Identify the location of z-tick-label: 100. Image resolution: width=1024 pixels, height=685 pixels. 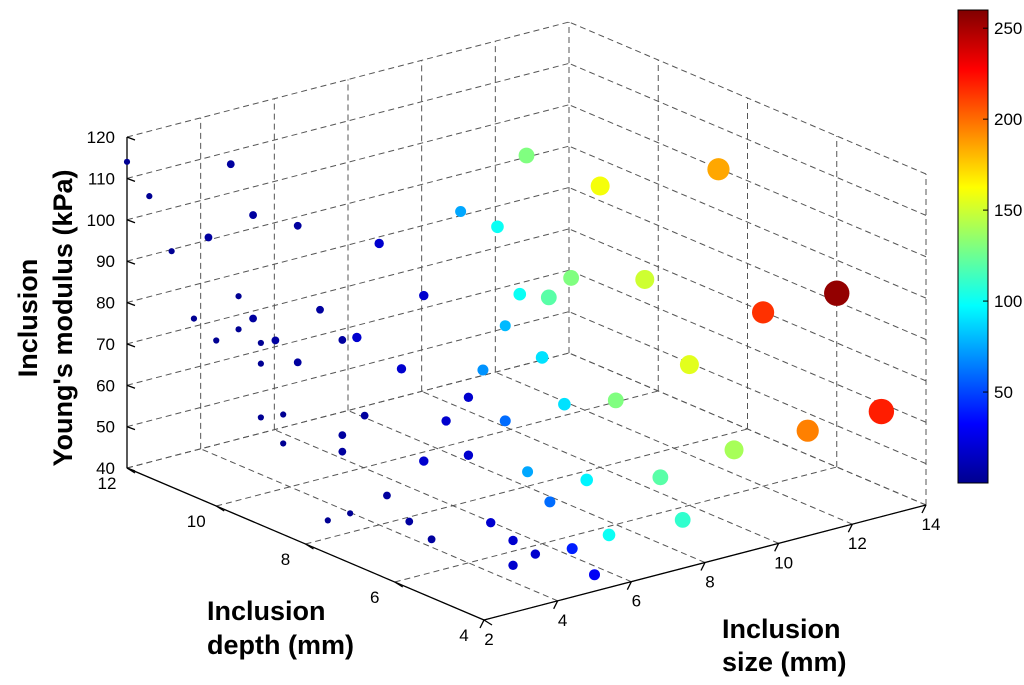
(101, 220).